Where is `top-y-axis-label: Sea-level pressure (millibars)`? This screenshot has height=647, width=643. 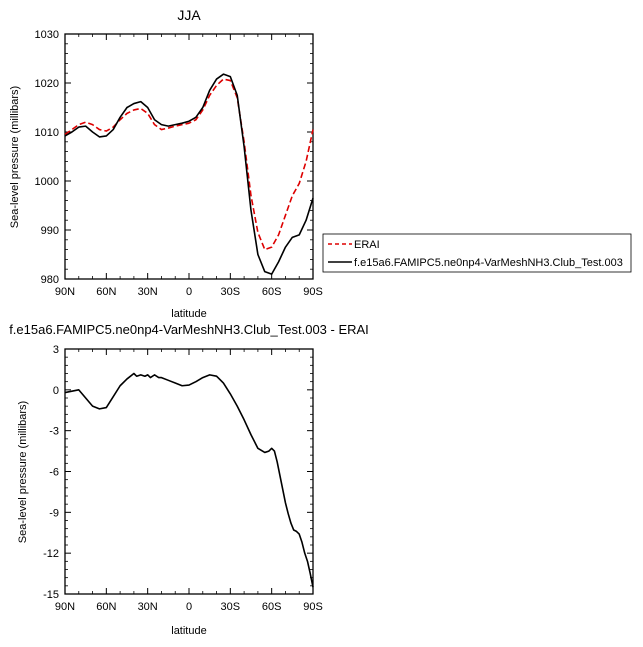
top-y-axis-label: Sea-level pressure (millibars) is located at coordinates (15, 157).